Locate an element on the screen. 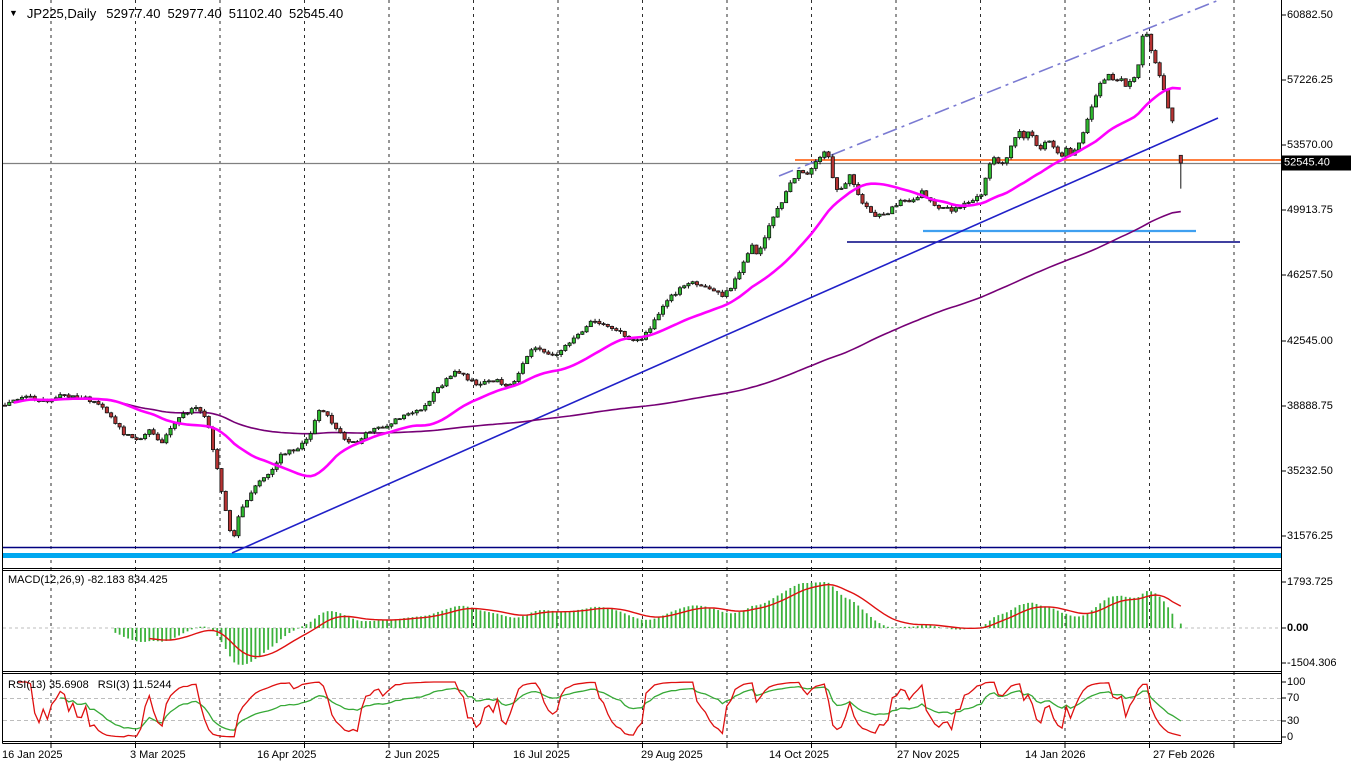  price-axis-label: 49913.75 is located at coordinates (1310, 210).